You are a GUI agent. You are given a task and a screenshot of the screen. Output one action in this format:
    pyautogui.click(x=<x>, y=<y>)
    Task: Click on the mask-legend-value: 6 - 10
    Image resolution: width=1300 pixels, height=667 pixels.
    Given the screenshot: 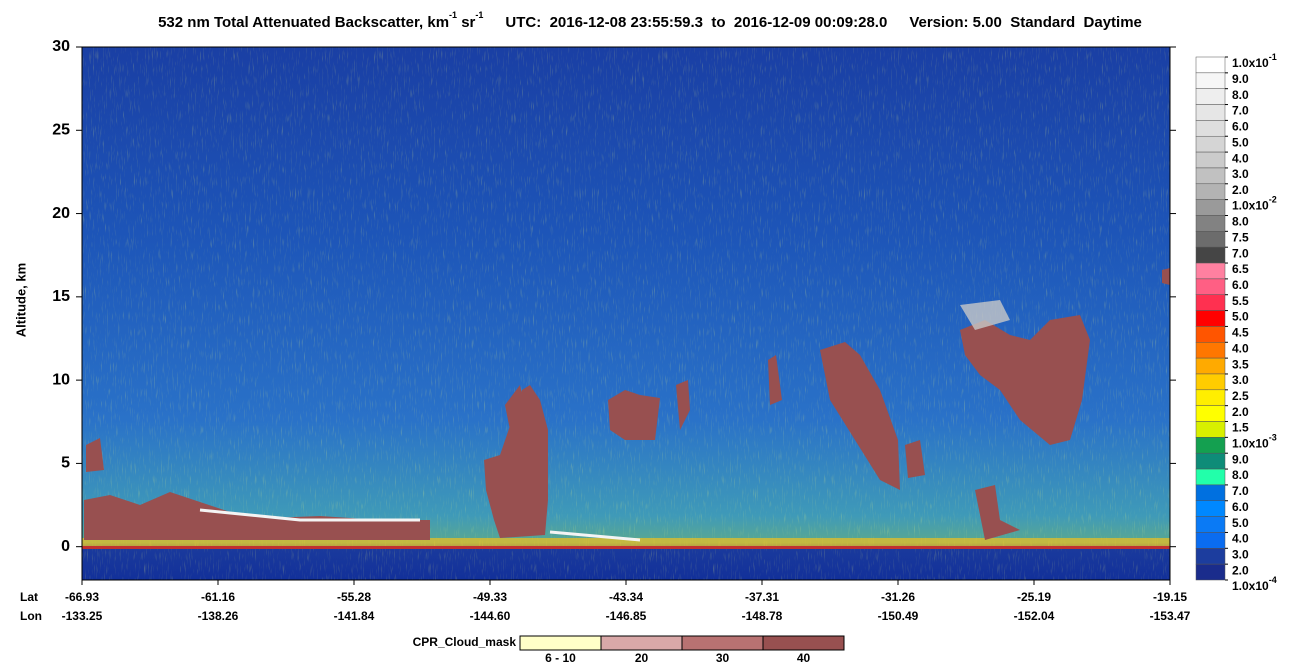 What is the action you would take?
    pyautogui.click(x=560, y=658)
    